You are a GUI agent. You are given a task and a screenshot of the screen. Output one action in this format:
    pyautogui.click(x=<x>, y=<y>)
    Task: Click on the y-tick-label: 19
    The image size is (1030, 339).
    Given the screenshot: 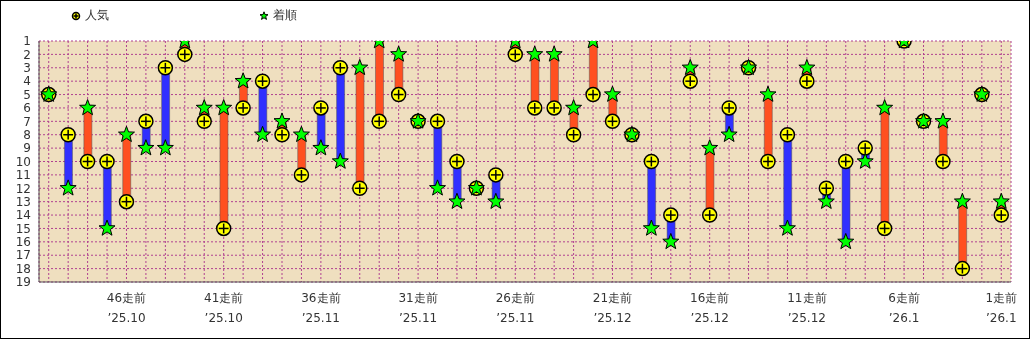 What is the action you would take?
    pyautogui.click(x=23, y=282)
    